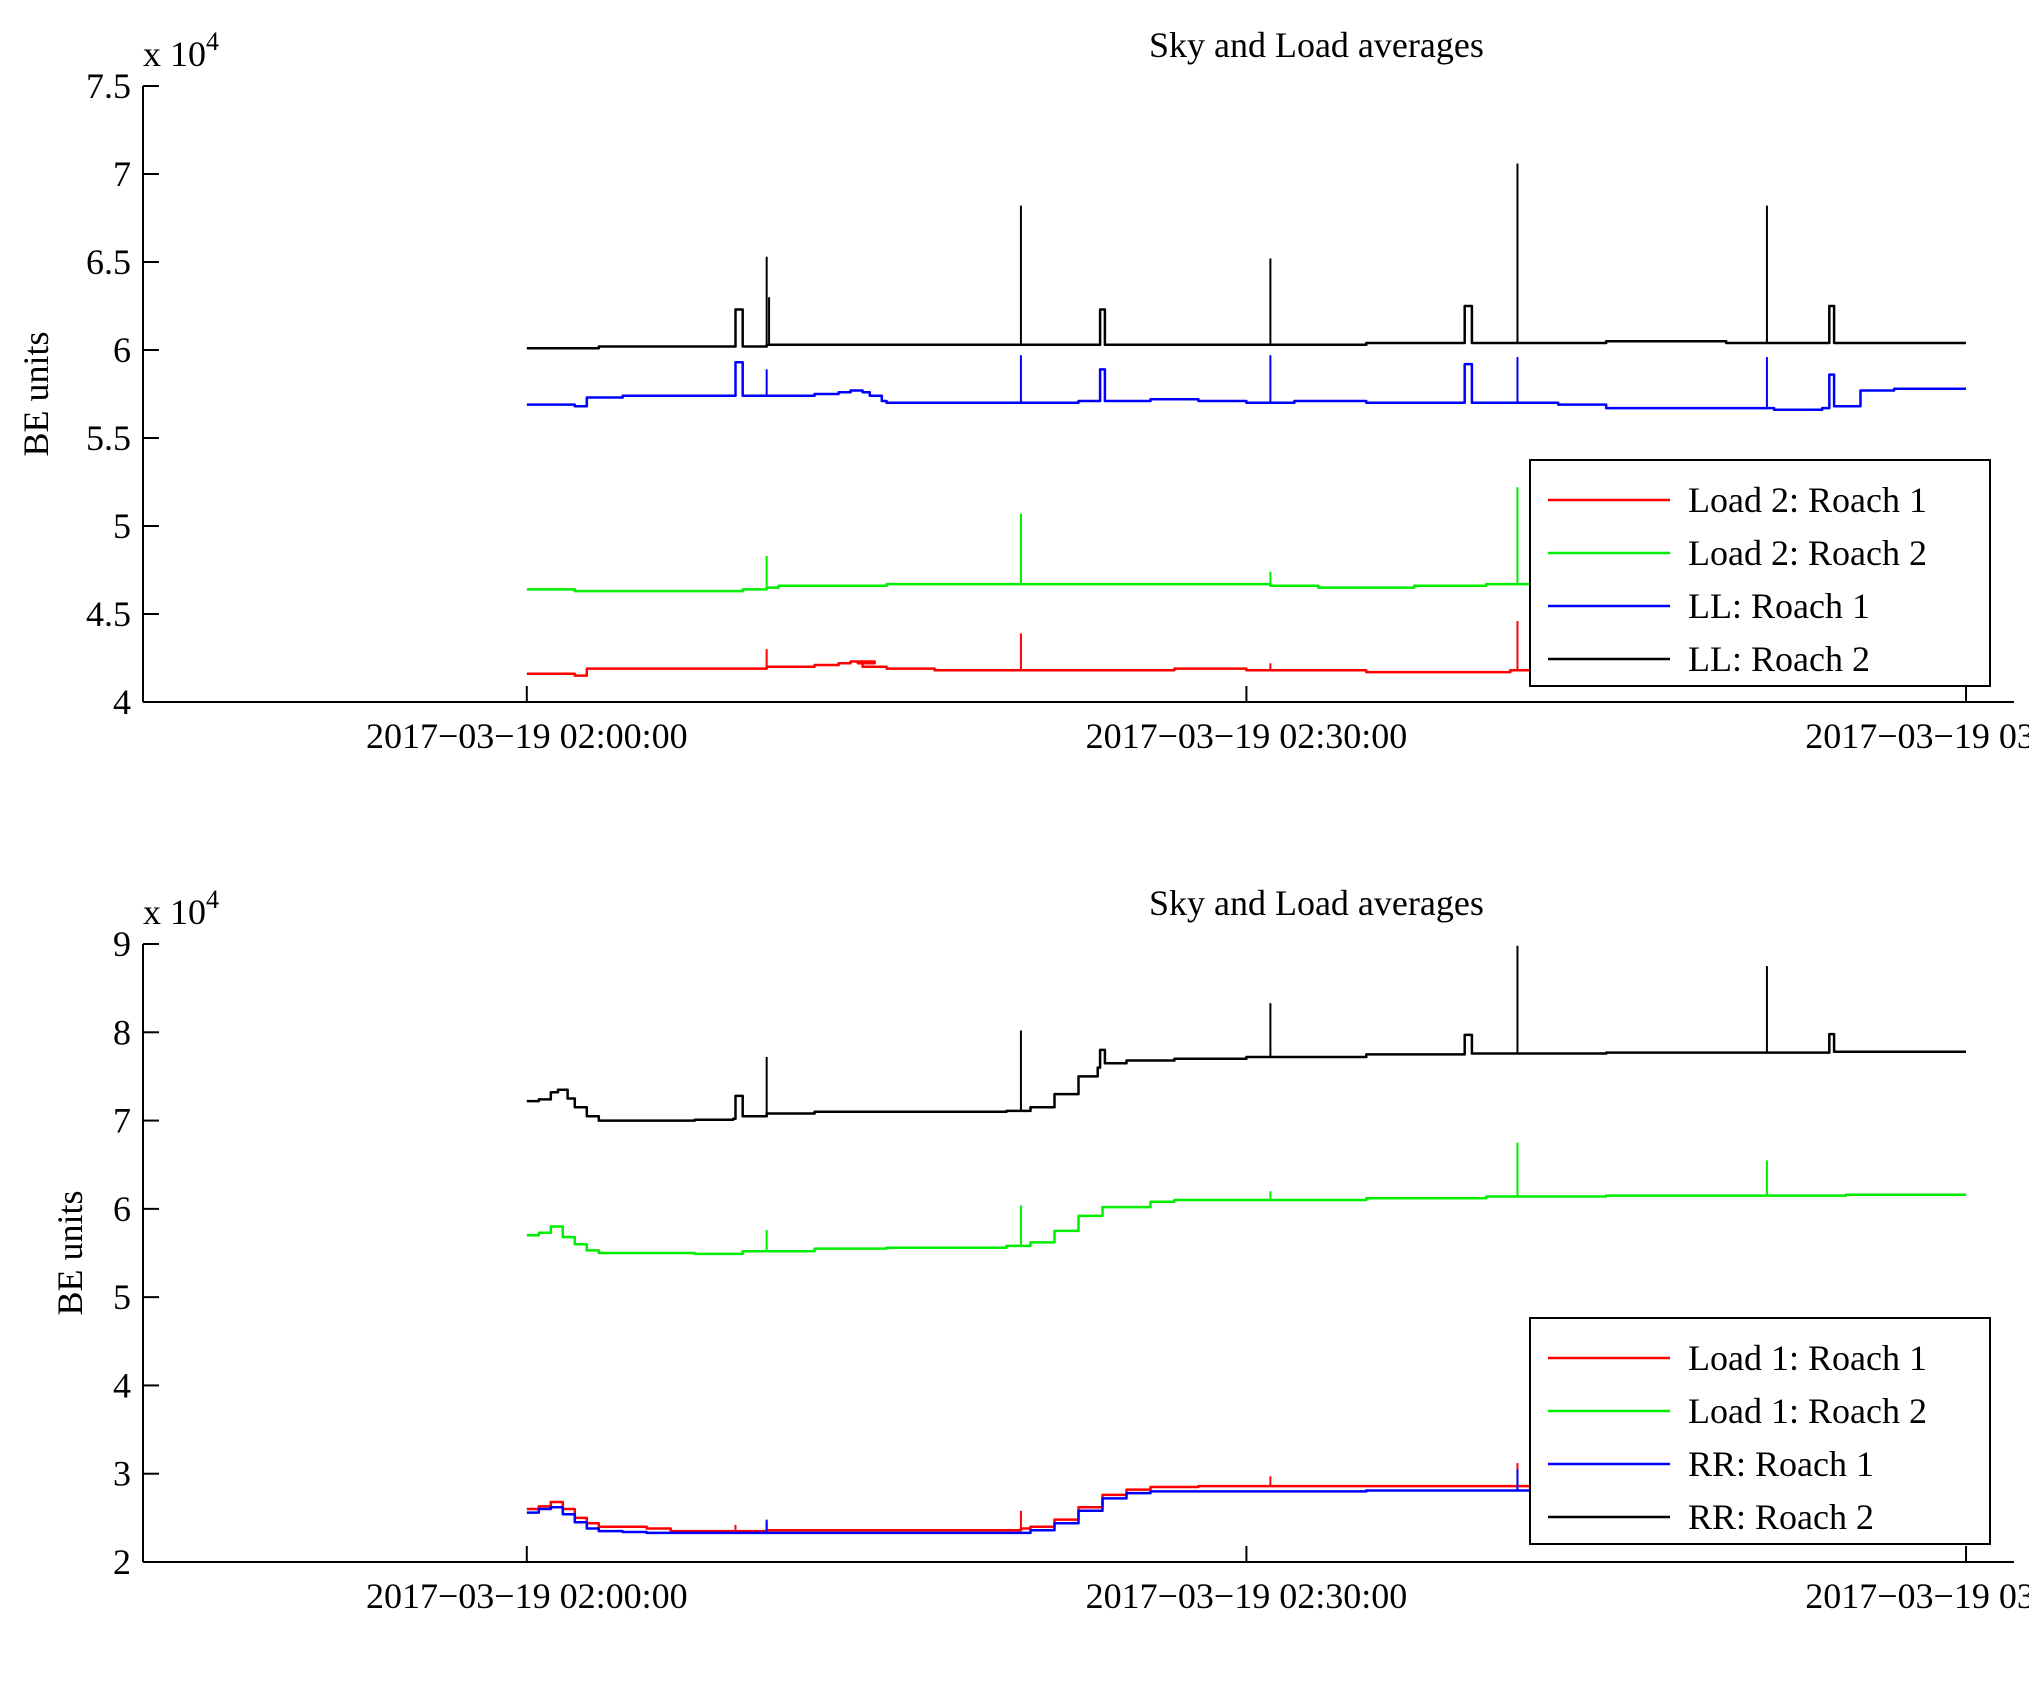  I want to click on legend-label: Load 2: Roach 2, so click(1807, 553).